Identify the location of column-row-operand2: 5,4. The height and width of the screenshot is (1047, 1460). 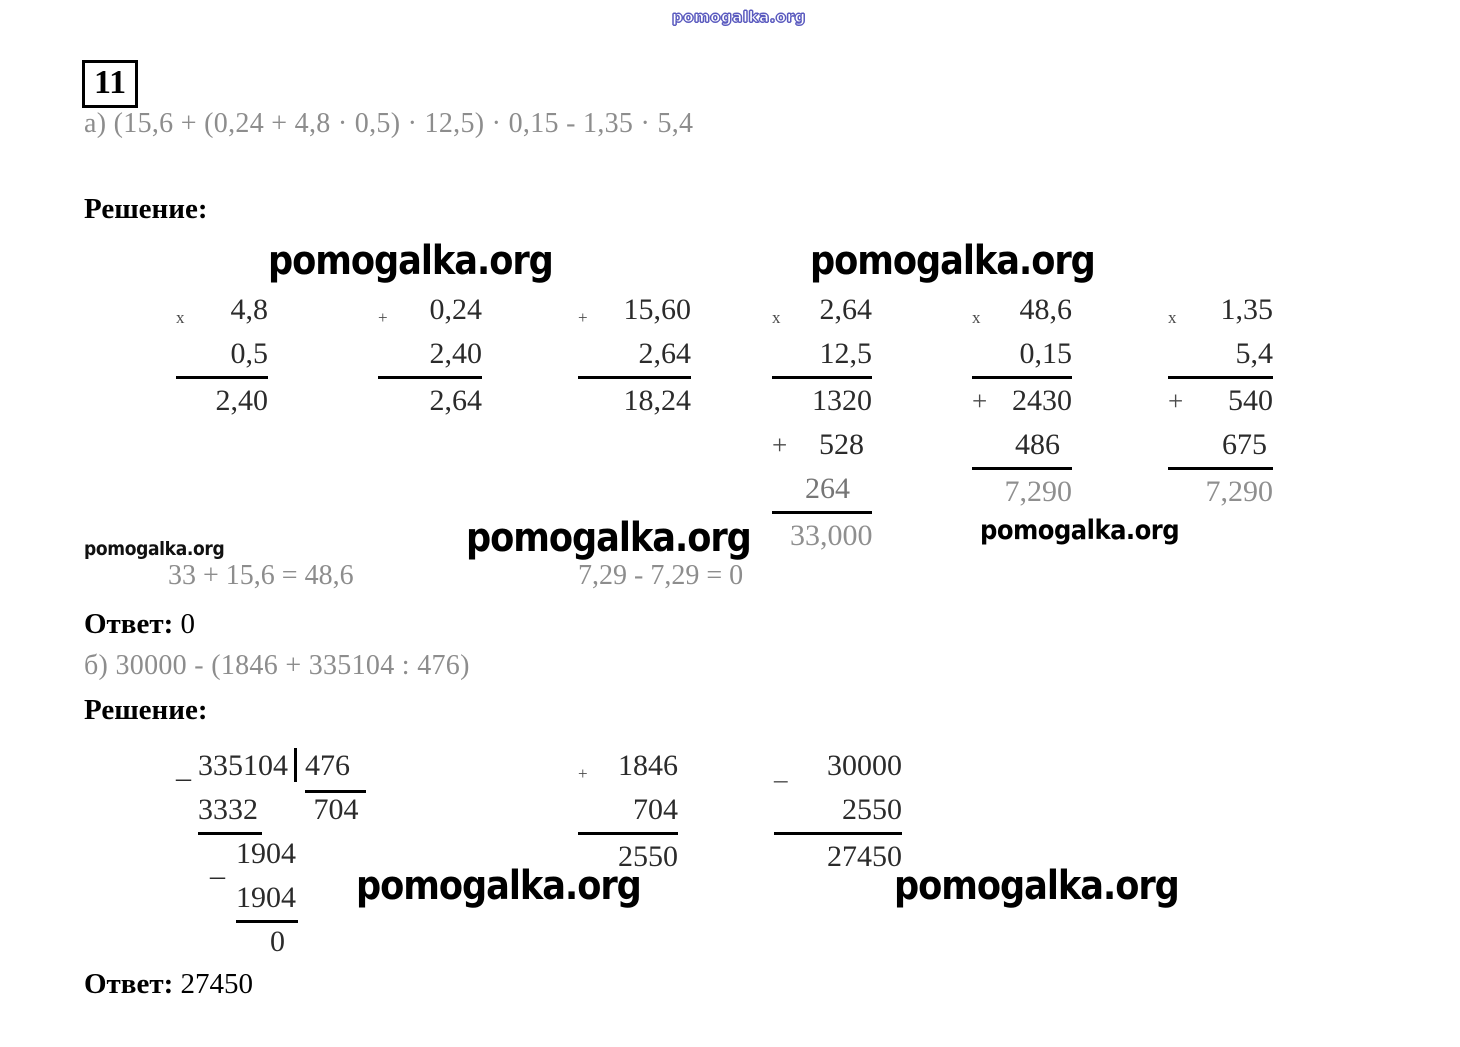
(1220, 355).